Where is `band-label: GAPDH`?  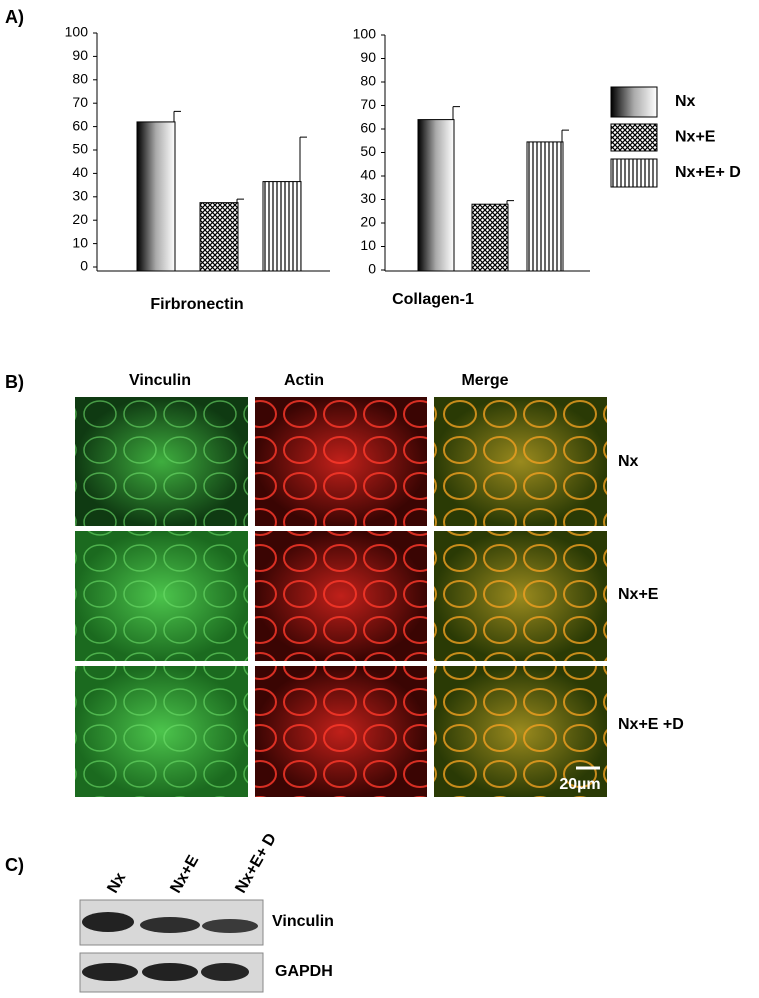 band-label: GAPDH is located at coordinates (304, 971).